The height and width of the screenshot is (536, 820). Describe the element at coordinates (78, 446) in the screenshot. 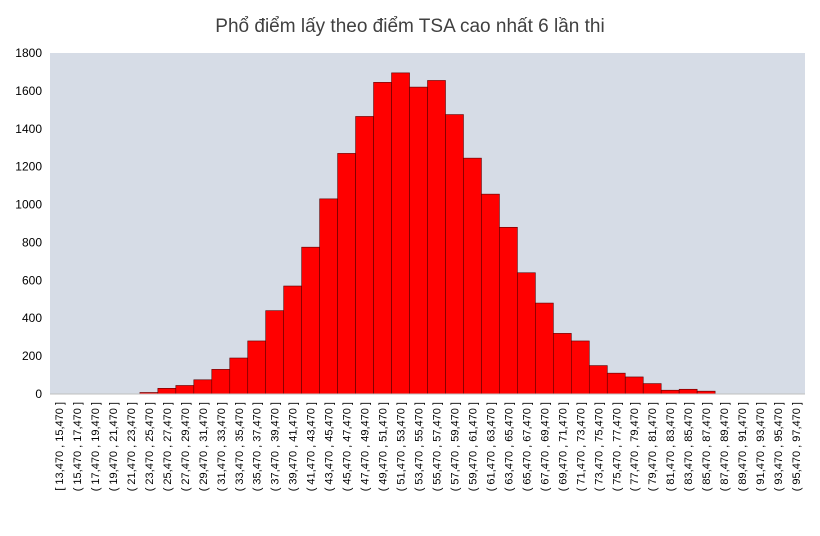

I see `x-tick-label: ( 15,470 , 17,470 ]` at that location.